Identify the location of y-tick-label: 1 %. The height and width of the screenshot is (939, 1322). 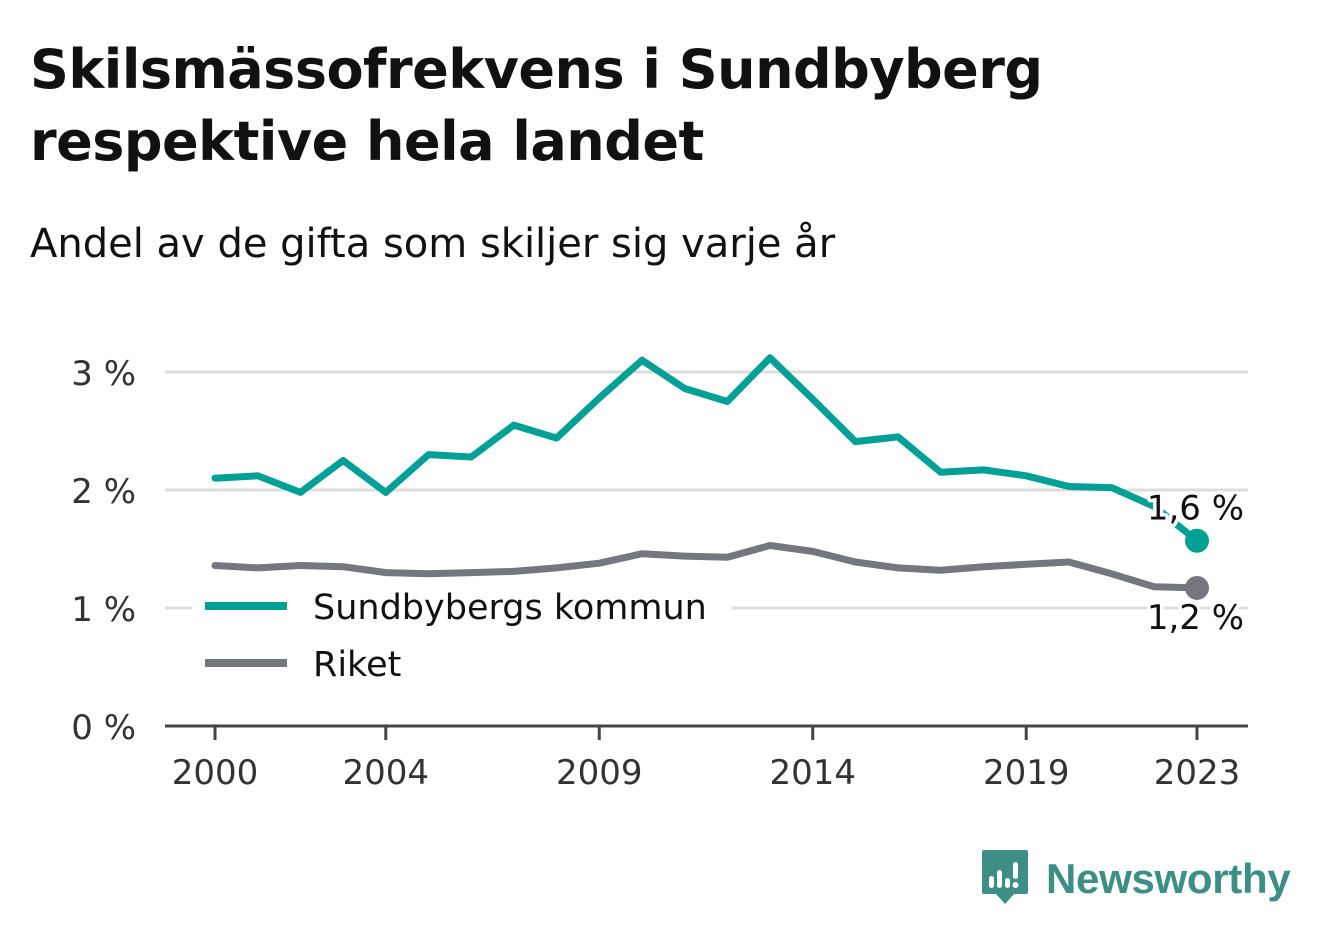
(103, 610).